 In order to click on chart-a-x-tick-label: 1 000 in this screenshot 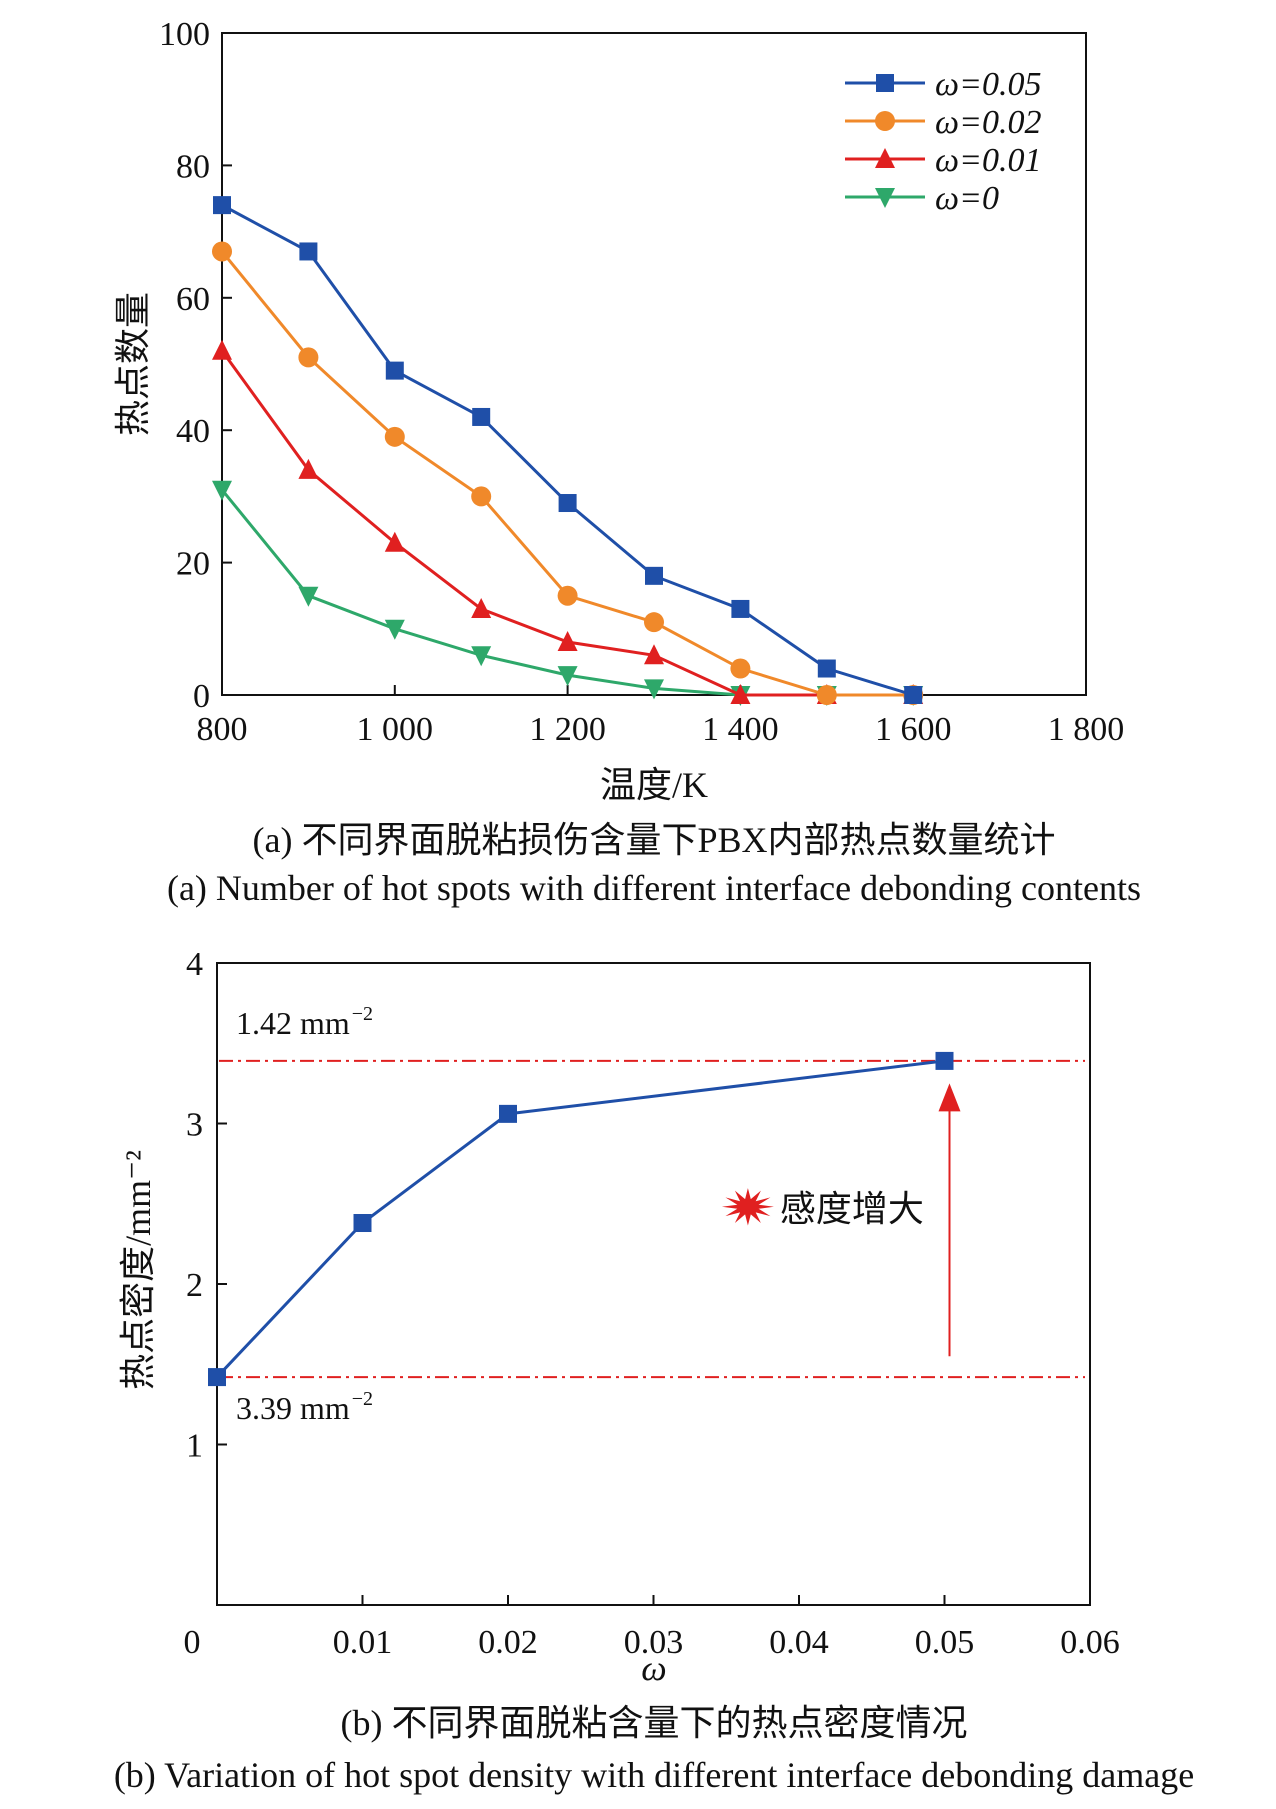, I will do `click(395, 729)`.